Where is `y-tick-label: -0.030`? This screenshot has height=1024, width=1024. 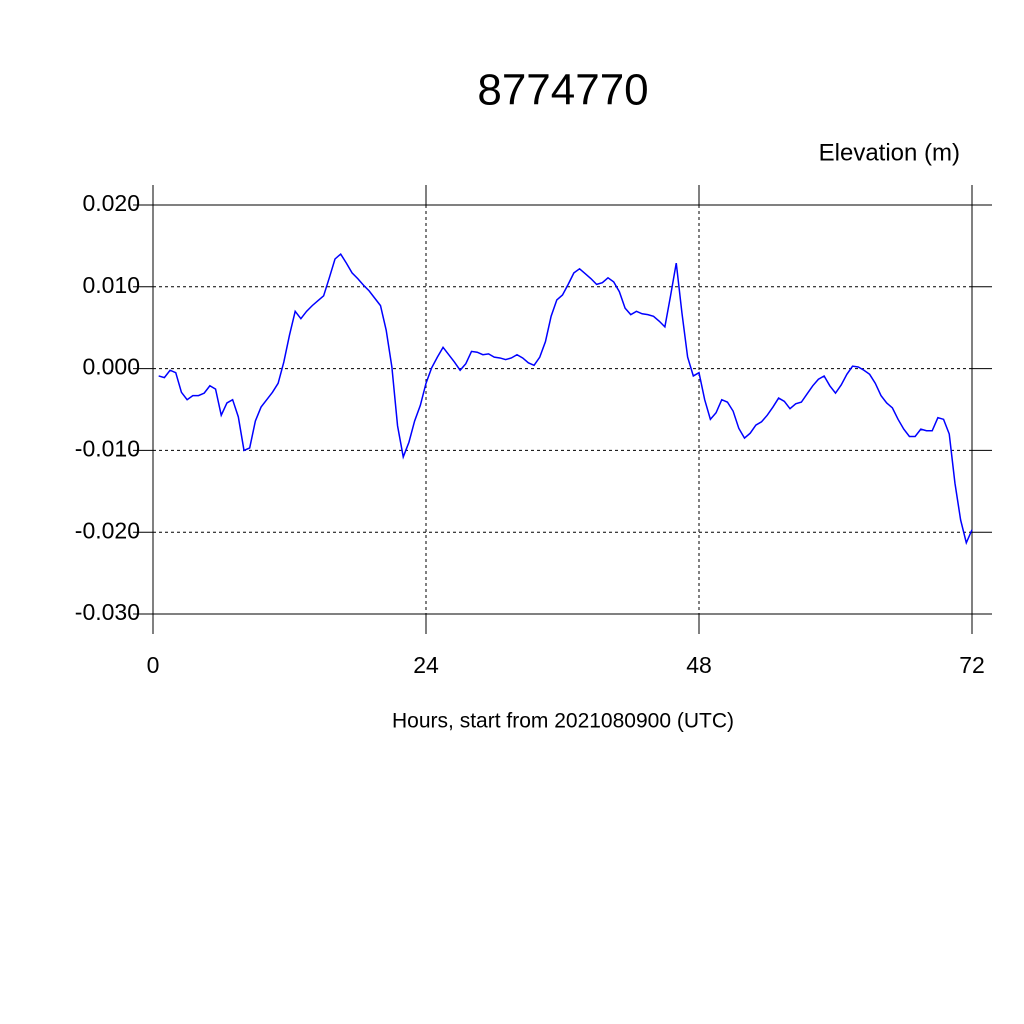 y-tick-label: -0.030 is located at coordinates (107, 612).